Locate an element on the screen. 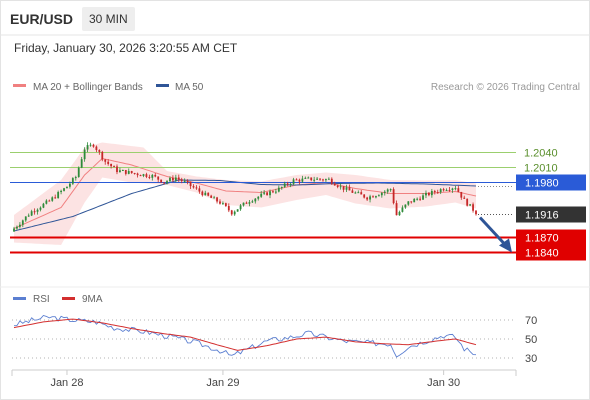 This screenshot has height=400, width=590. rsi-panel: 70 50 30 is located at coordinates (274, 339).